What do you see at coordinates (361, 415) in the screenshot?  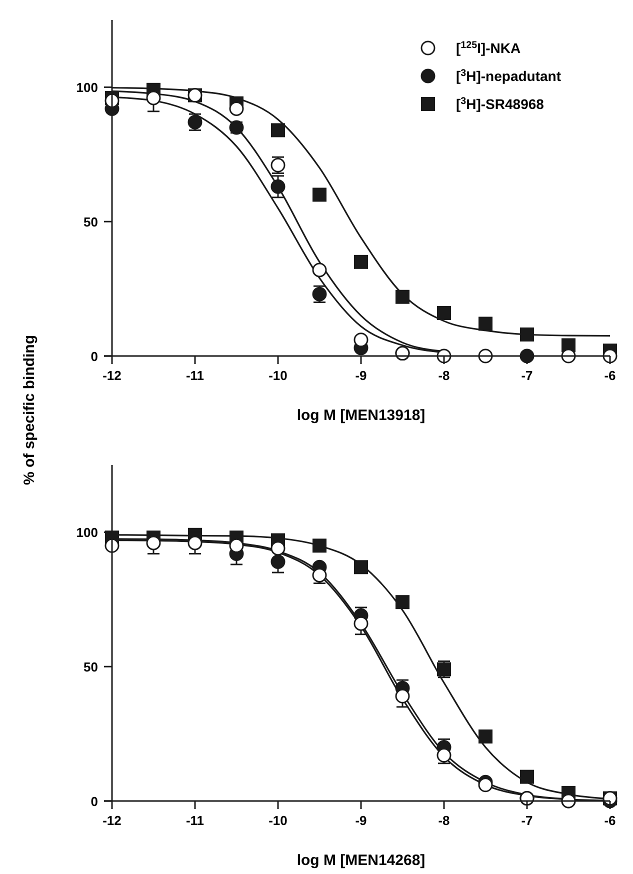 I see `x-axis-title: log M [MEN13918]` at bounding box center [361, 415].